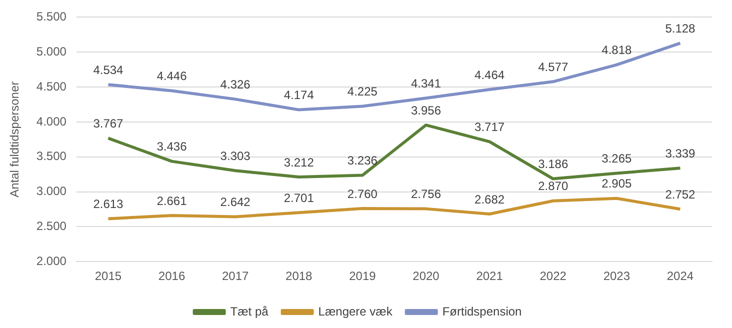  What do you see at coordinates (235, 276) in the screenshot?
I see `x-tick-label: 2017` at bounding box center [235, 276].